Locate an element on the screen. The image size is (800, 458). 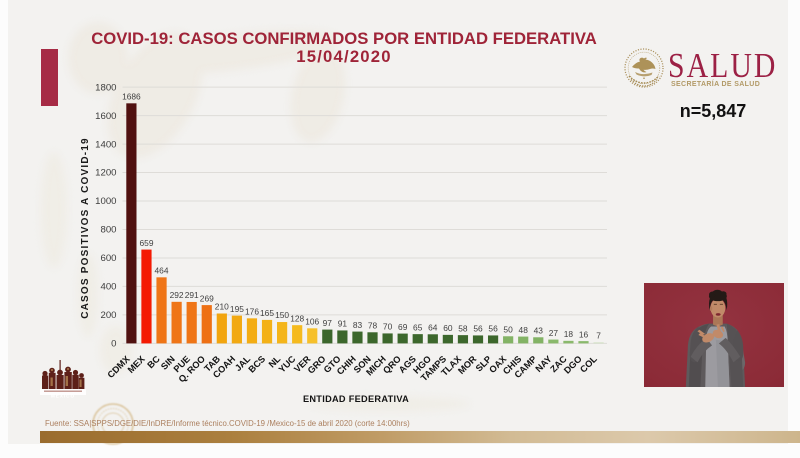
svg-text: 210 is located at coordinates (222, 307).